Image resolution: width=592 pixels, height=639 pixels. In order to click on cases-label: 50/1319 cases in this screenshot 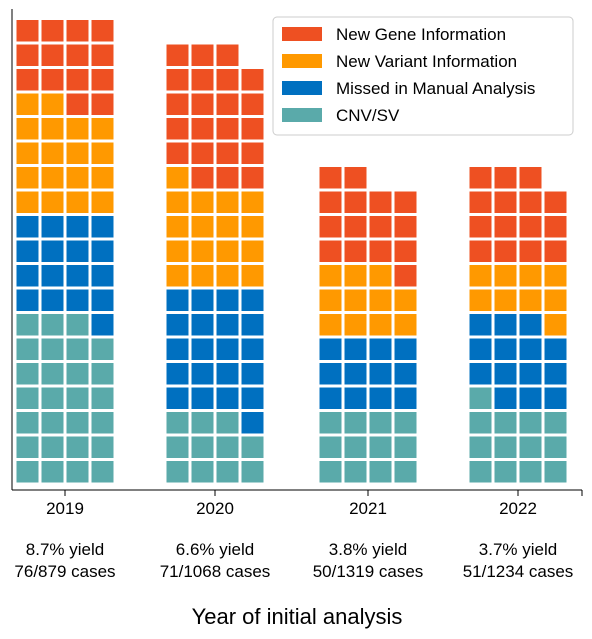, I will do `click(368, 571)`.